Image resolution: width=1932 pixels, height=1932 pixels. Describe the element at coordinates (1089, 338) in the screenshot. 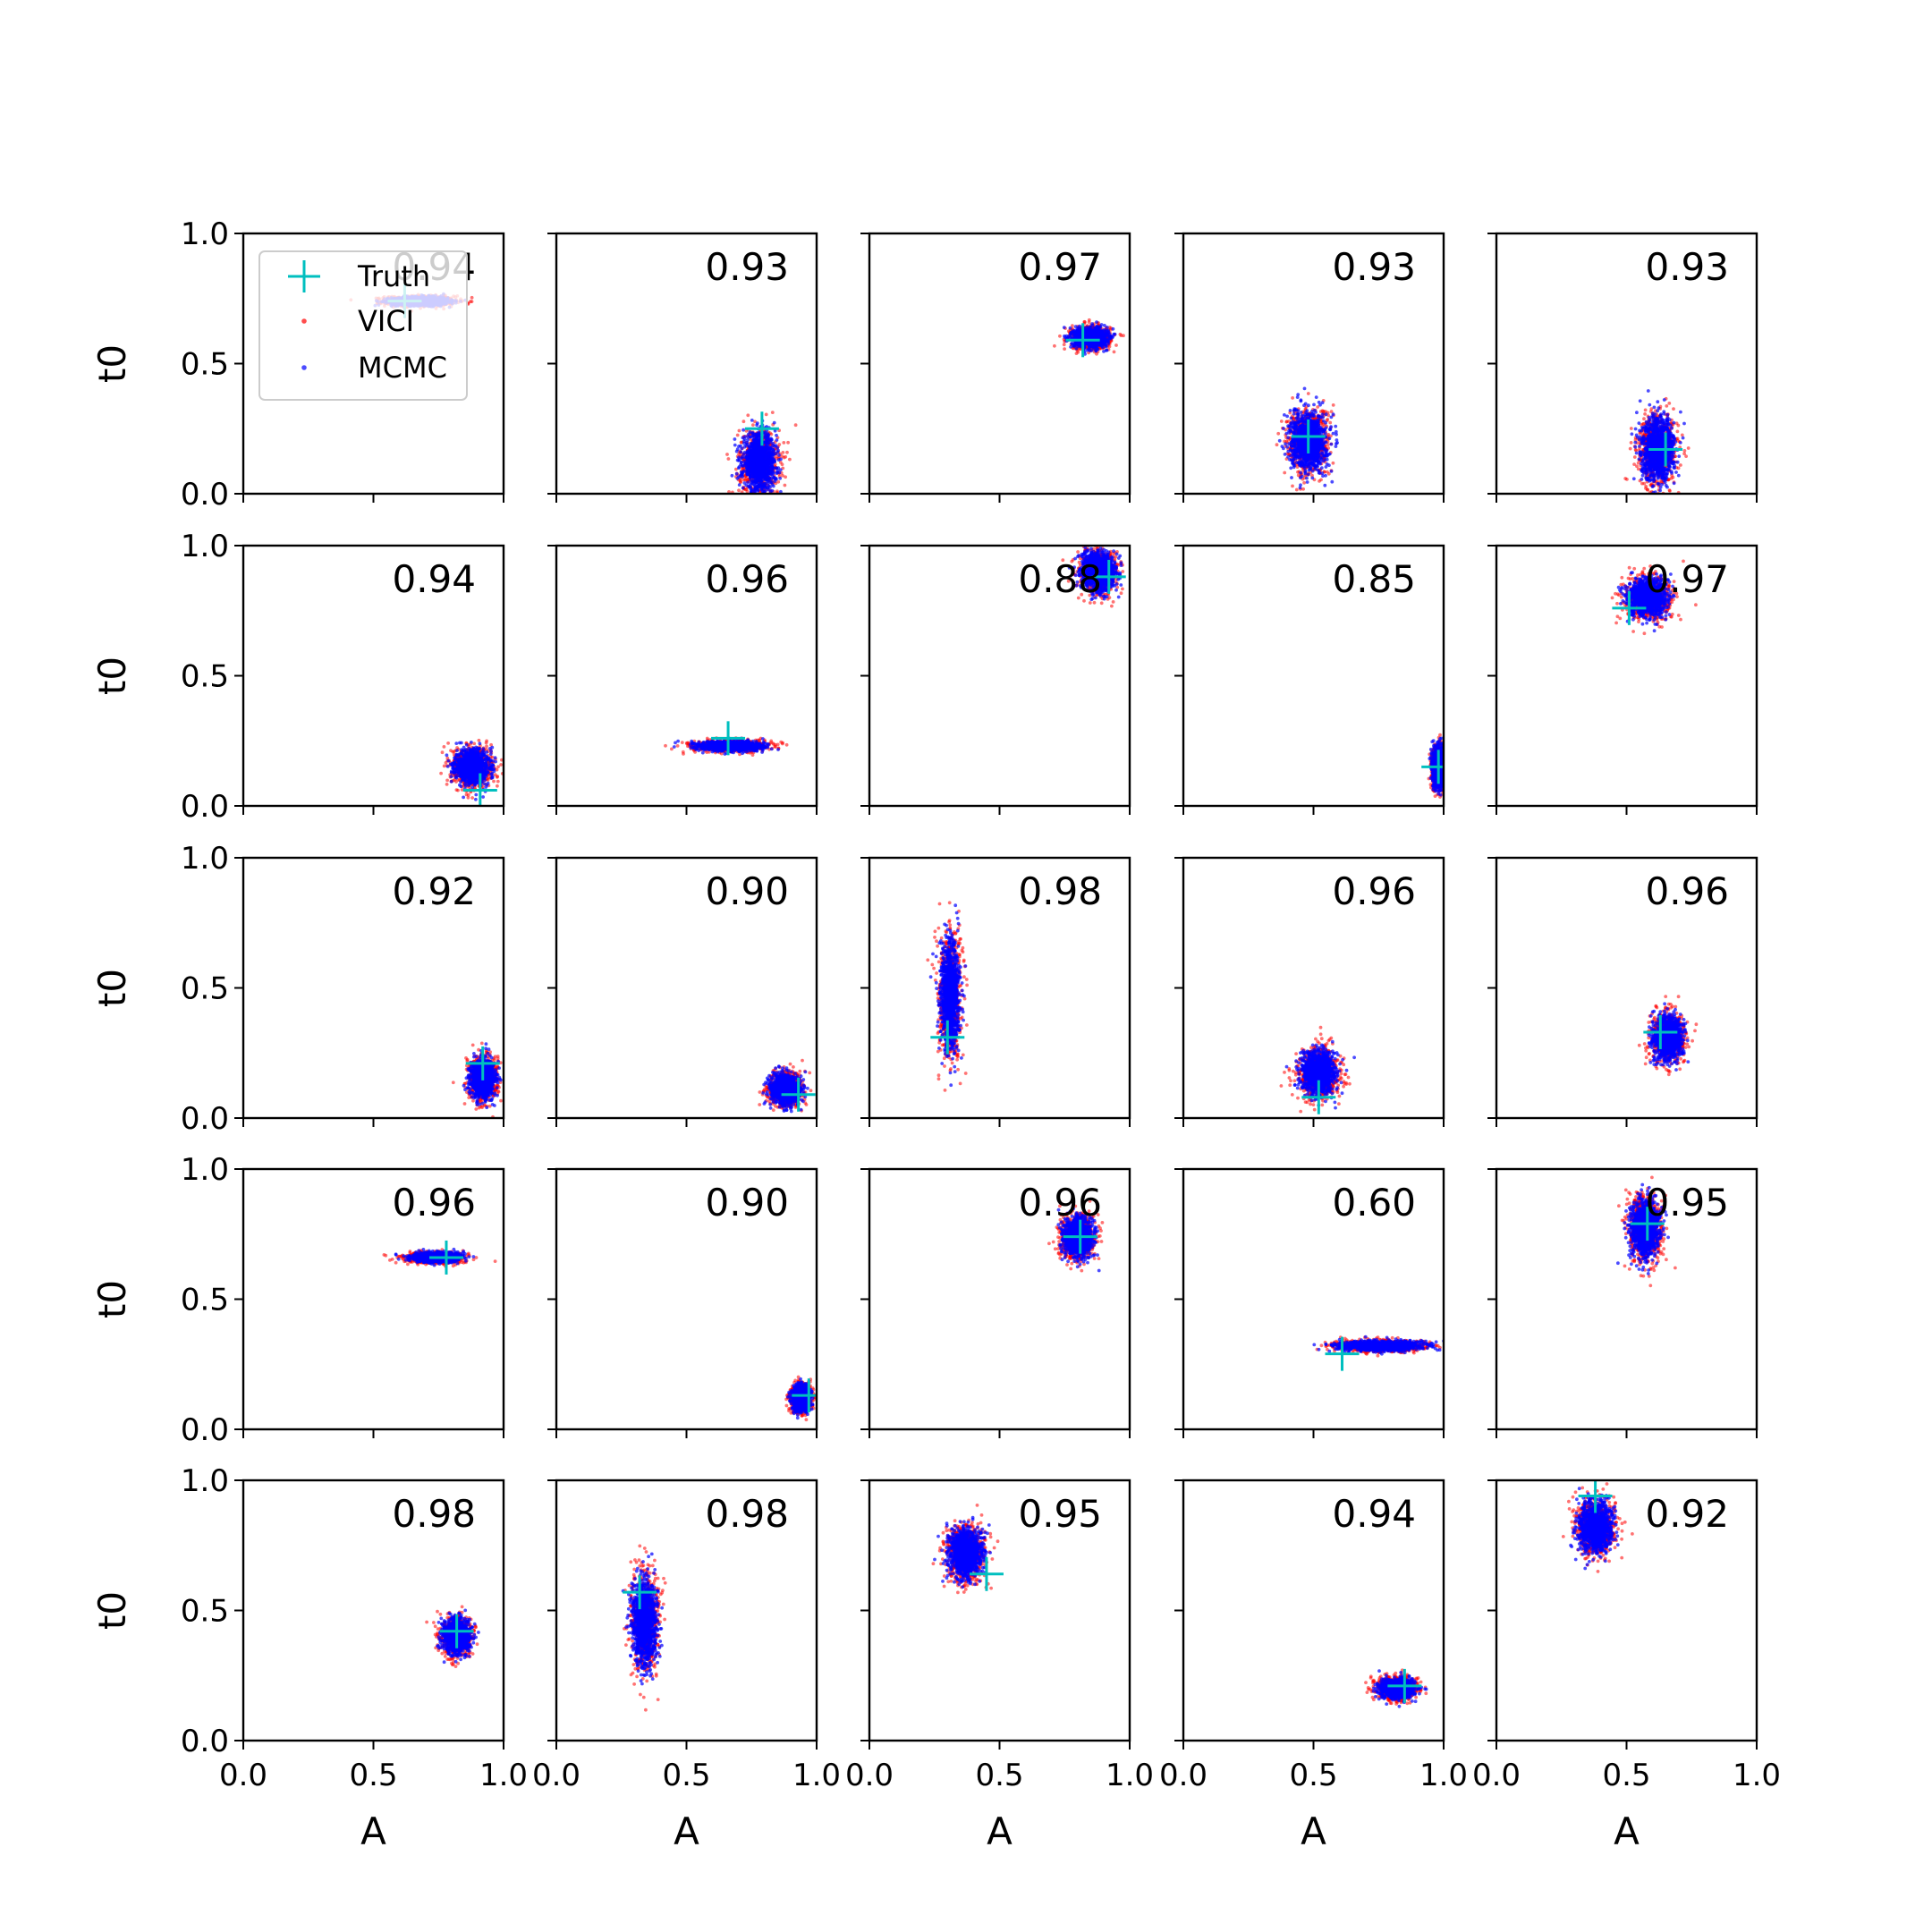

I see `panel-scatter` at that location.